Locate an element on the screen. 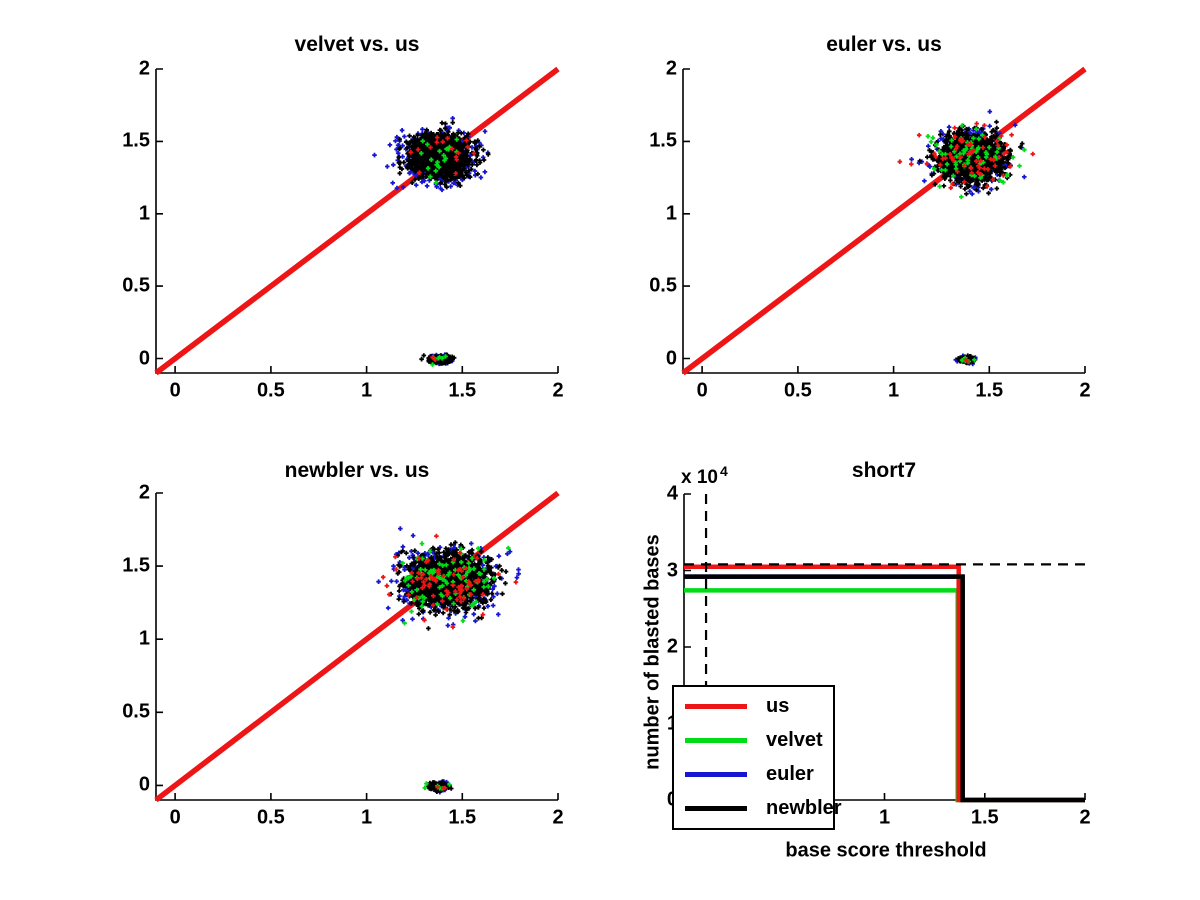 The height and width of the screenshot is (900, 1200). y-tick-label: 4 is located at coordinates (672, 493).